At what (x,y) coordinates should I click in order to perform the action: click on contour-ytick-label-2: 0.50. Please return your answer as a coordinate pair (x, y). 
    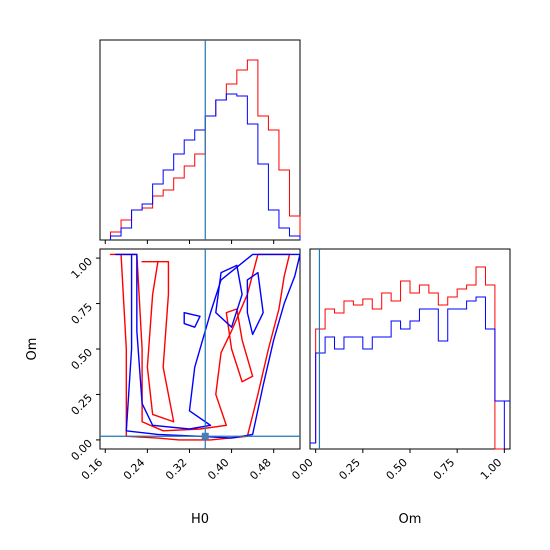
    Looking at the image, I should click on (82, 359).